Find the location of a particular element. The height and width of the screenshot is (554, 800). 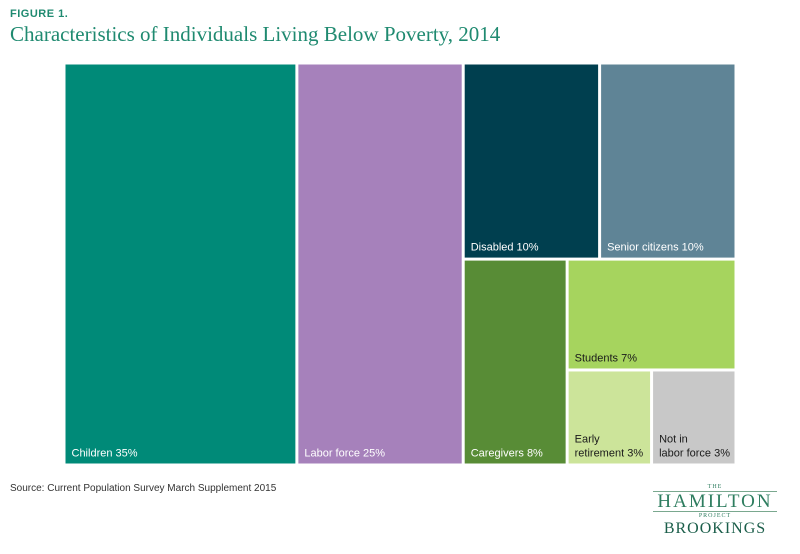

hamilton-brookings-logo: THE HAMILTON PROJECT BROOKINGS is located at coordinates (715, 516).